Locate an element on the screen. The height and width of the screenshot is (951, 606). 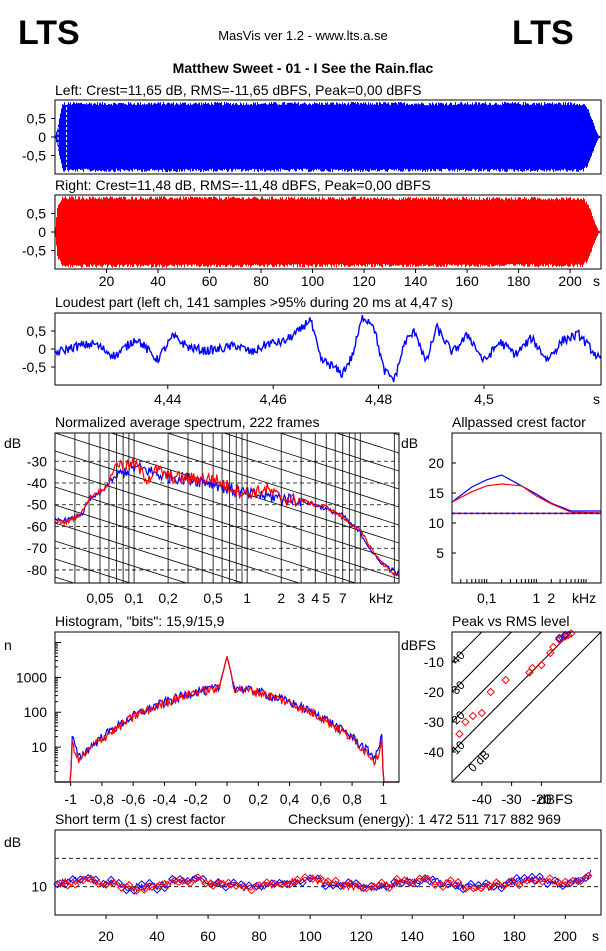
peak-rms-frame is located at coordinates (526, 707).